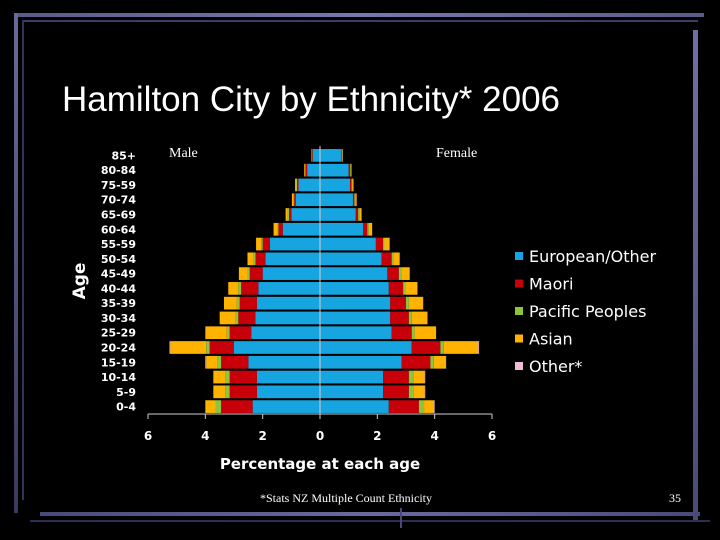 Image resolution: width=720 pixels, height=540 pixels. I want to click on y-tick-label: 10-14, so click(119, 377).